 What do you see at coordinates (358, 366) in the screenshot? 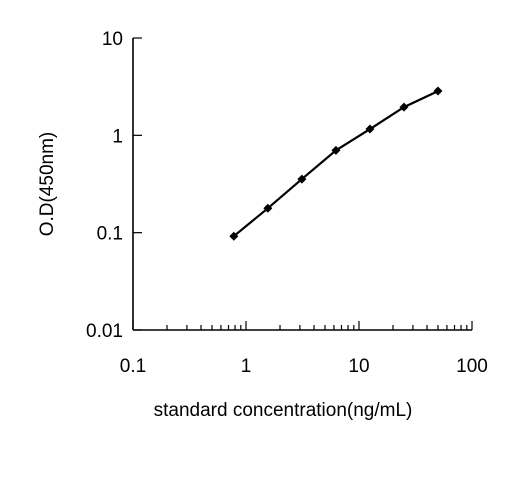
I see `x-tick-label: 10` at bounding box center [358, 366].